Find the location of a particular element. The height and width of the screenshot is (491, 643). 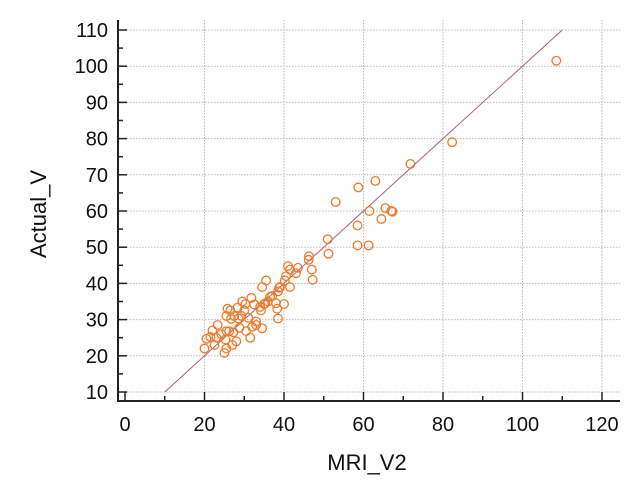

x-tick-label: 40 is located at coordinates (284, 425).